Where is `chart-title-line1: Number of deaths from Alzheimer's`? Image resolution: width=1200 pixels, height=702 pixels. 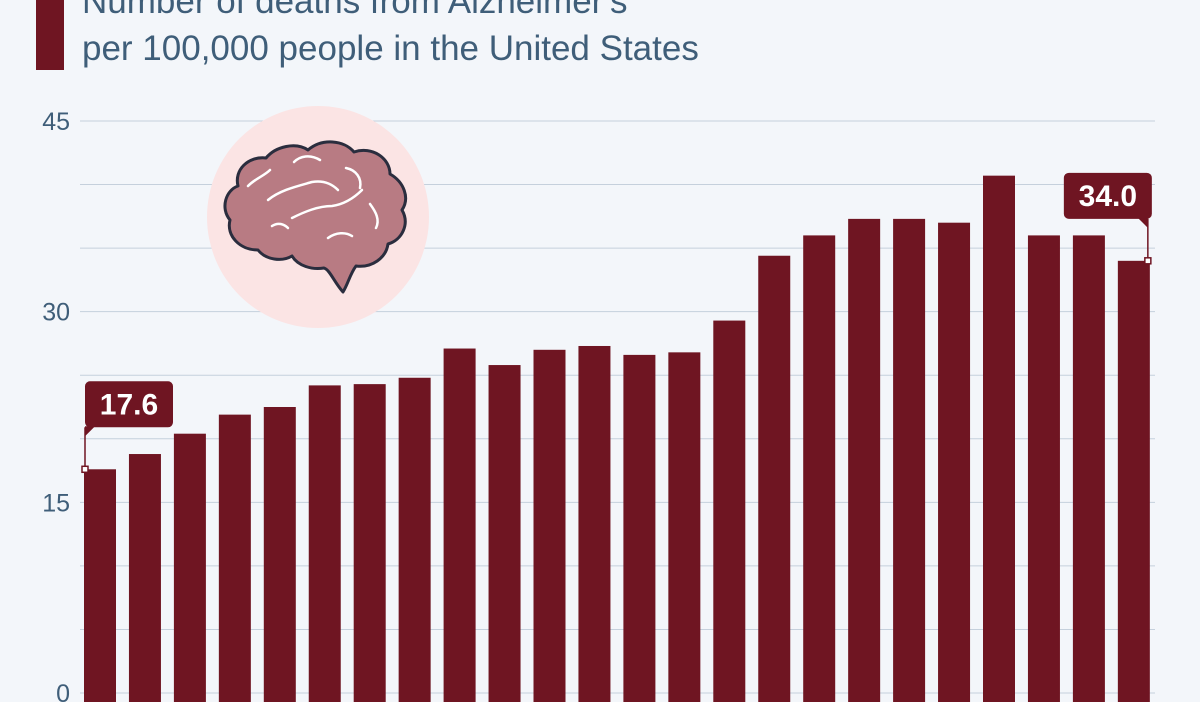
chart-title-line1: Number of deaths from Alzheimer's is located at coordinates (355, 10).